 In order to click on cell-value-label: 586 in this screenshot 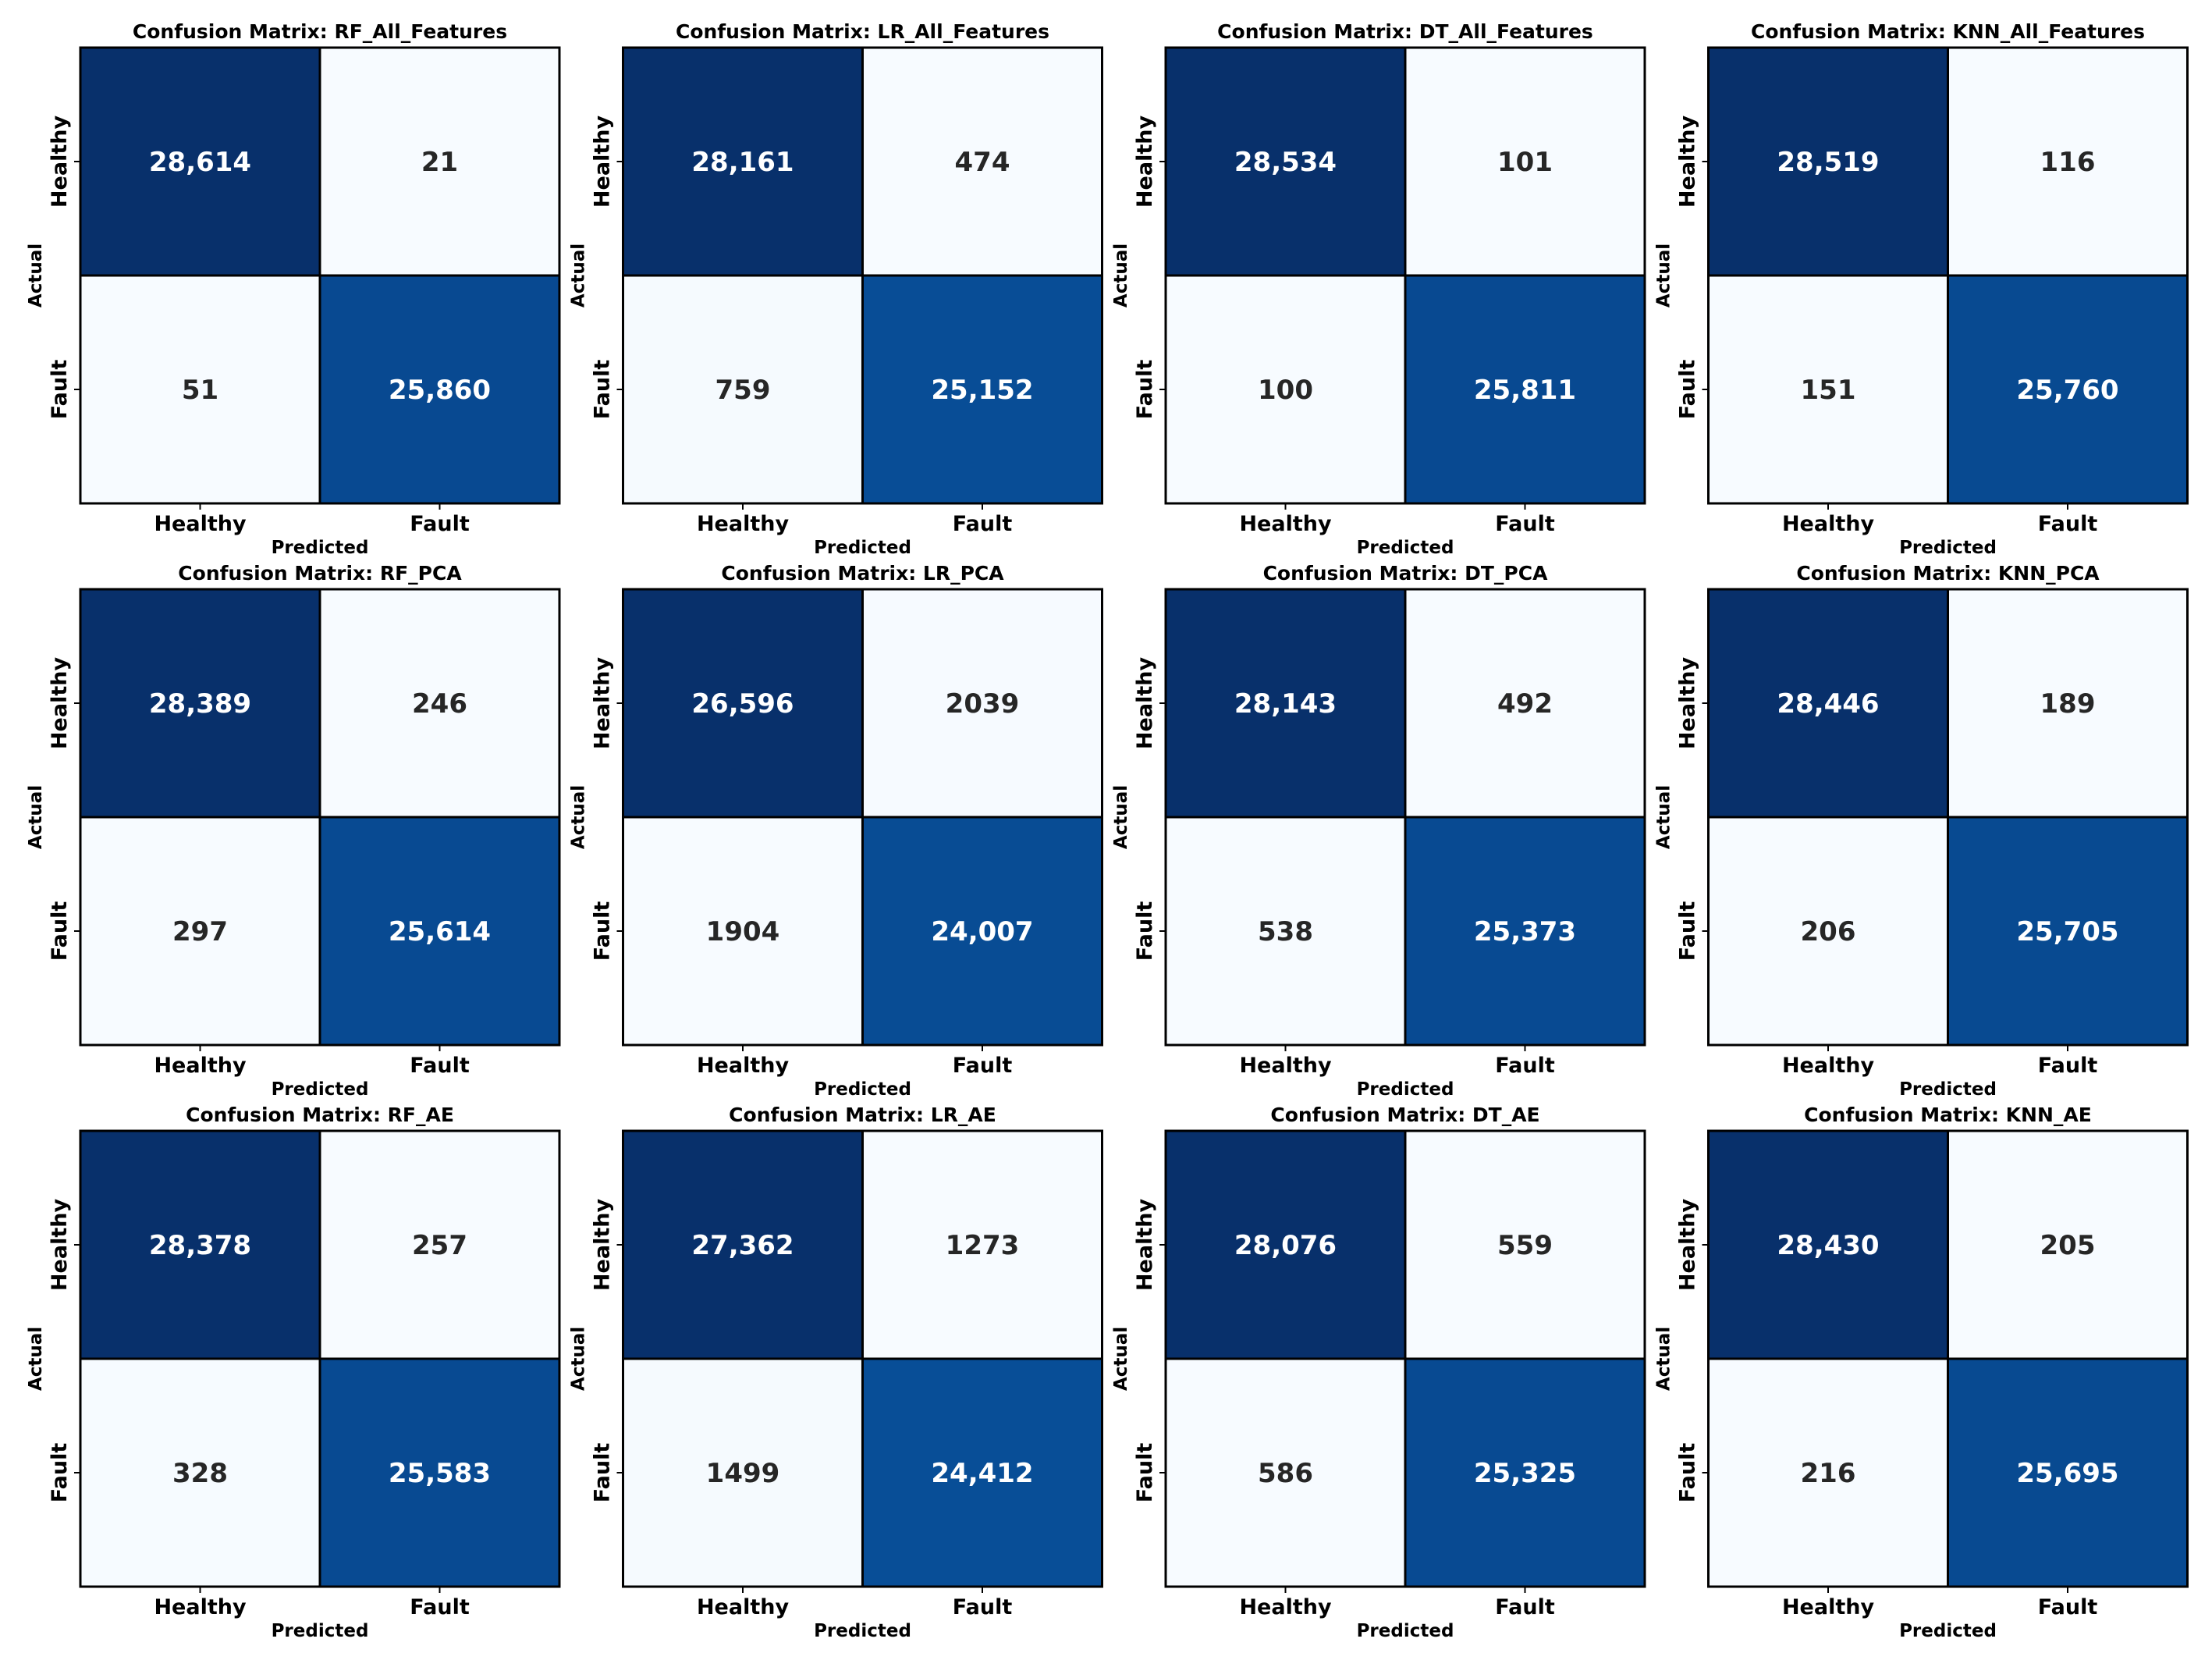, I will do `click(1285, 1473)`.